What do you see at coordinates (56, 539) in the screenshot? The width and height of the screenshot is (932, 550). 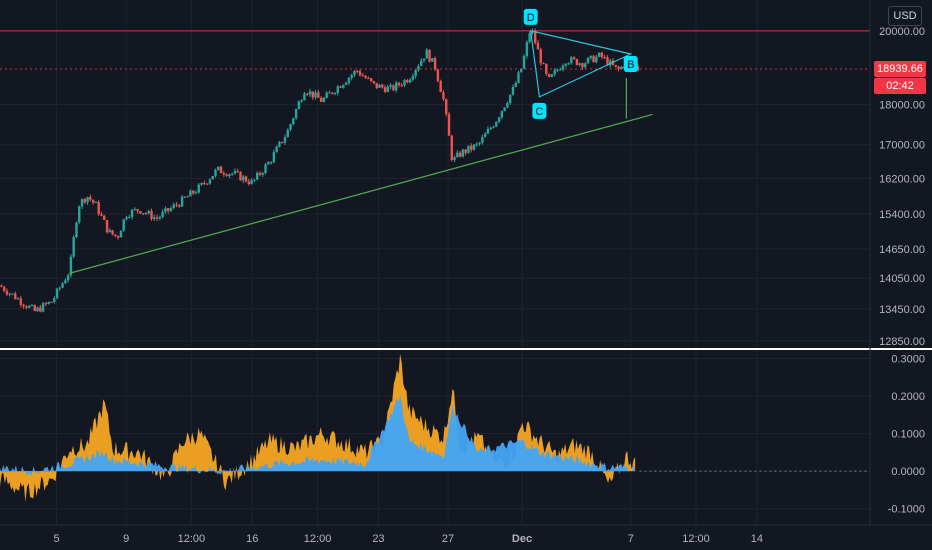 I see `x-tick-label: 5` at bounding box center [56, 539].